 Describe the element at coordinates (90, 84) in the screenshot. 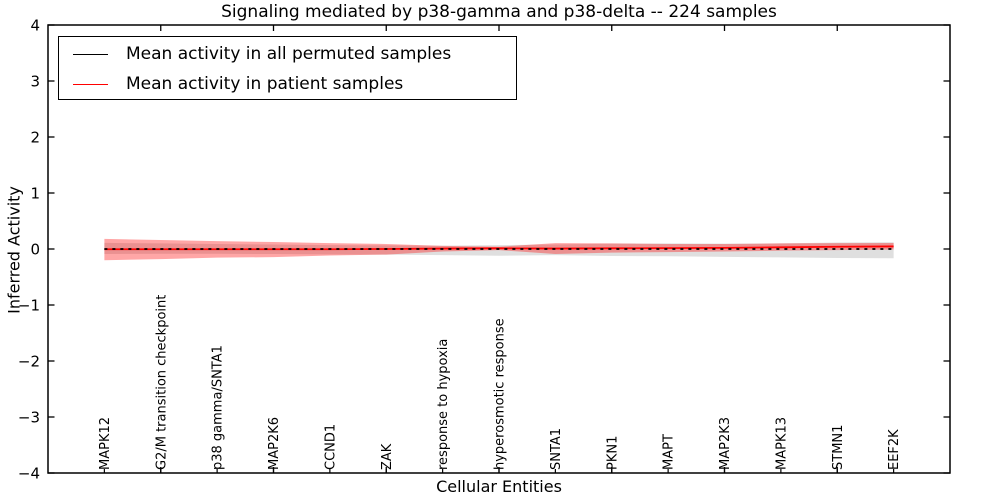

I see `patient-line-sample-icon` at that location.